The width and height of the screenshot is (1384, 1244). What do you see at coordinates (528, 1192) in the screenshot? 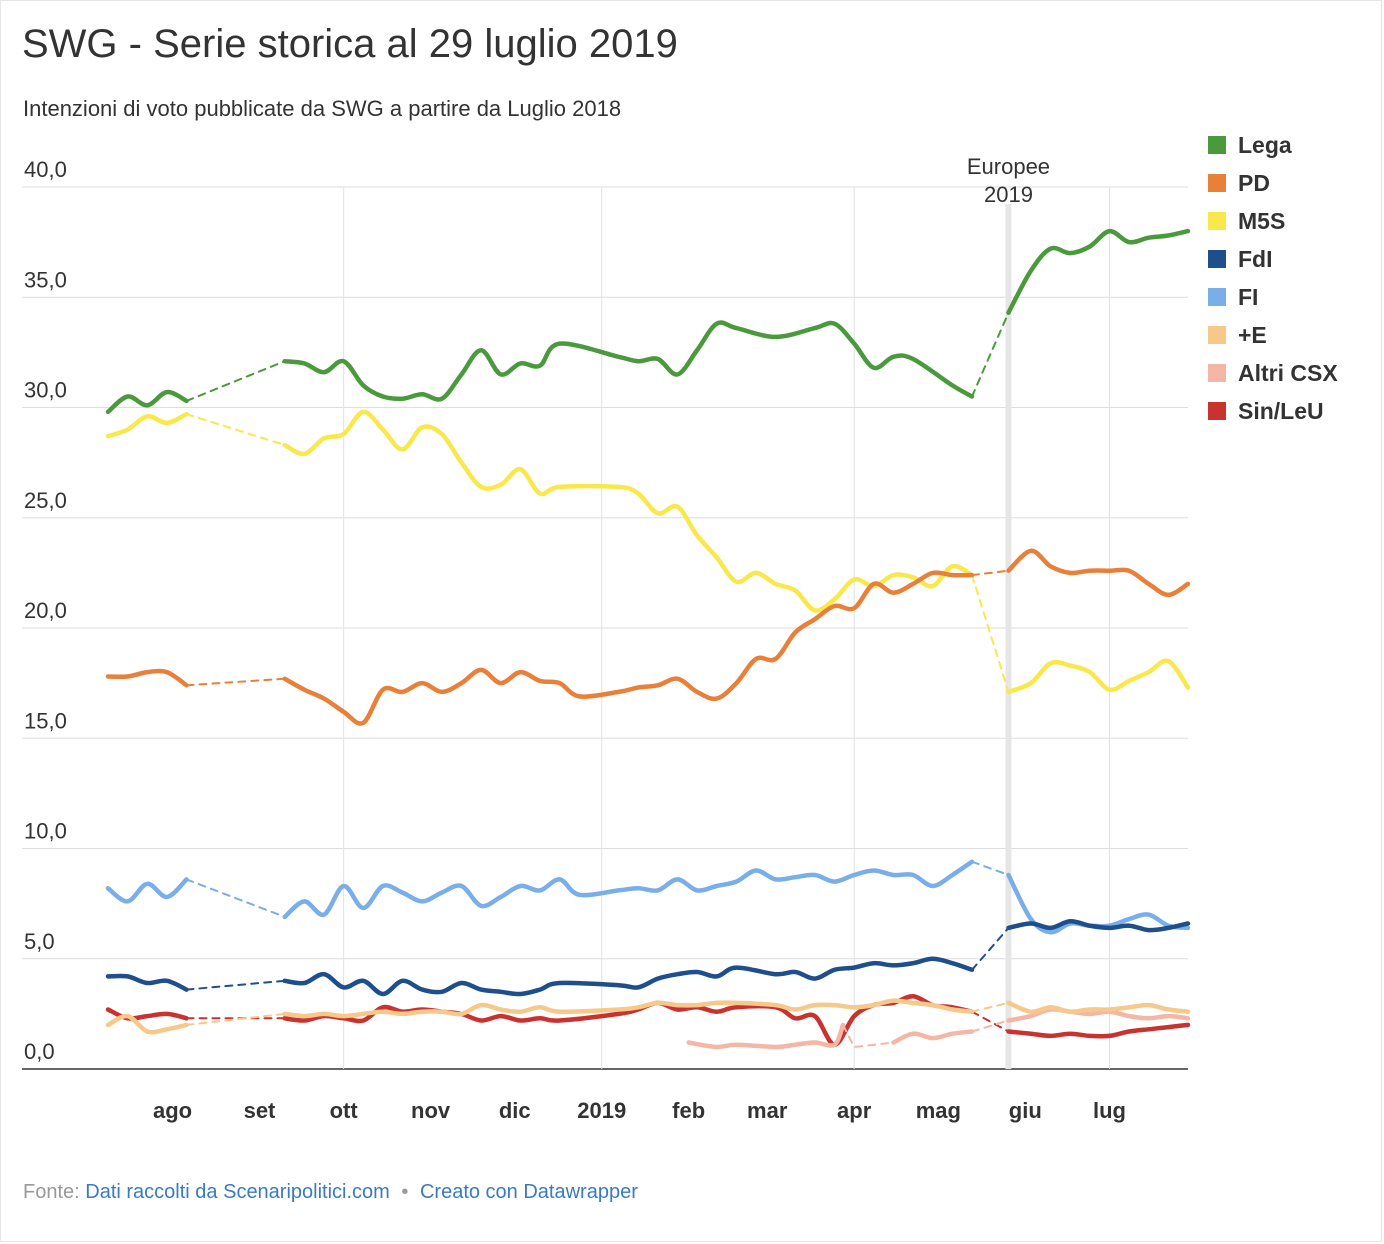
I see `datawrapper-link: Creato con Datawrapper` at bounding box center [528, 1192].